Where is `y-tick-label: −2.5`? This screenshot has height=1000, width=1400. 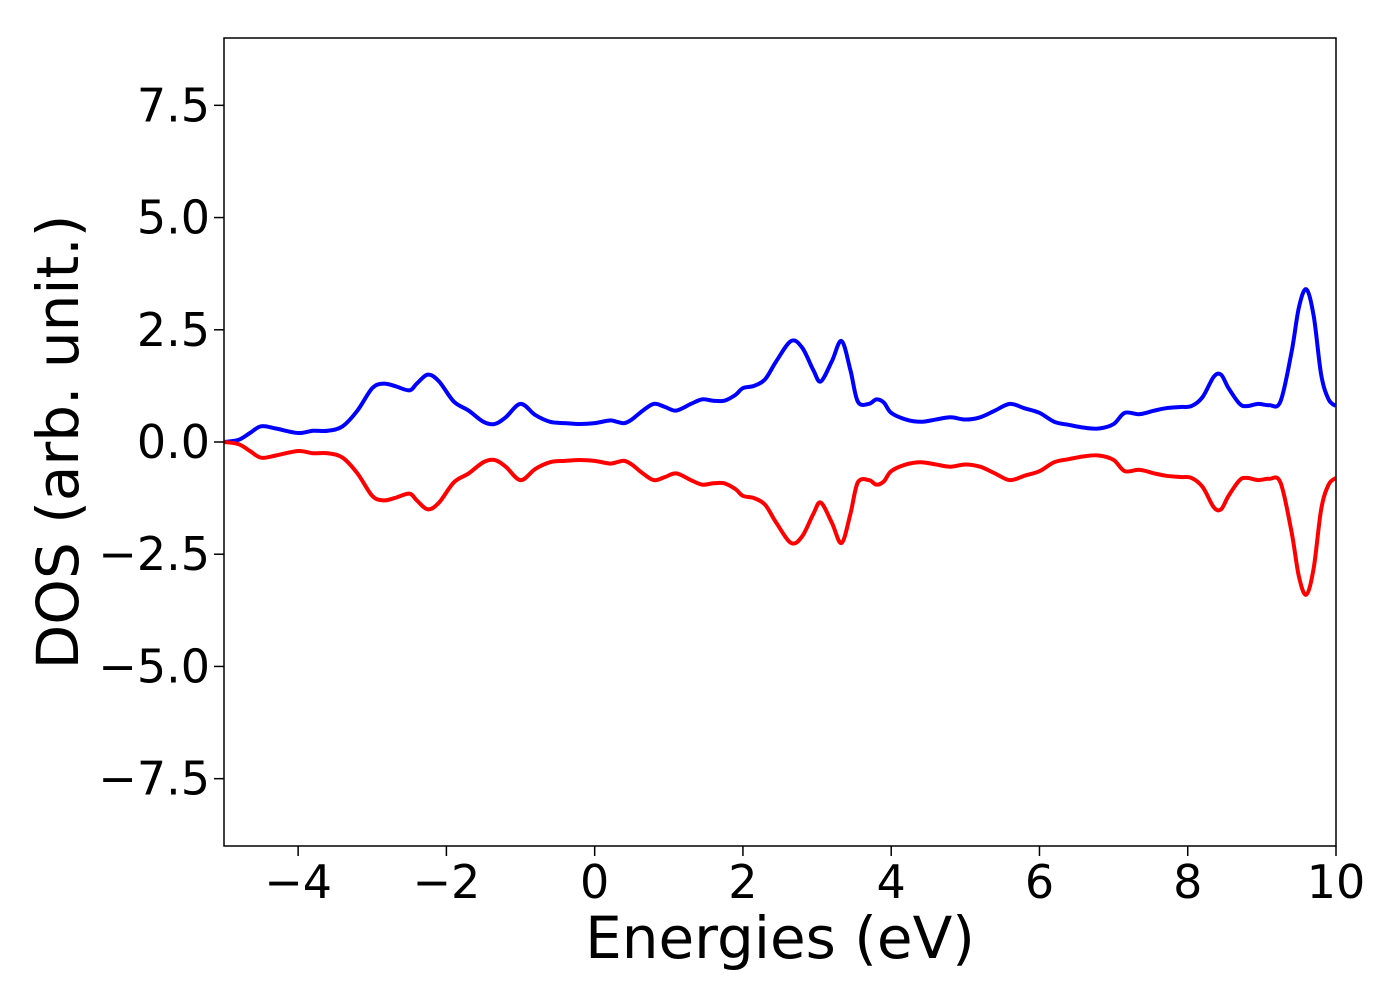 y-tick-label: −2.5 is located at coordinates (154, 554).